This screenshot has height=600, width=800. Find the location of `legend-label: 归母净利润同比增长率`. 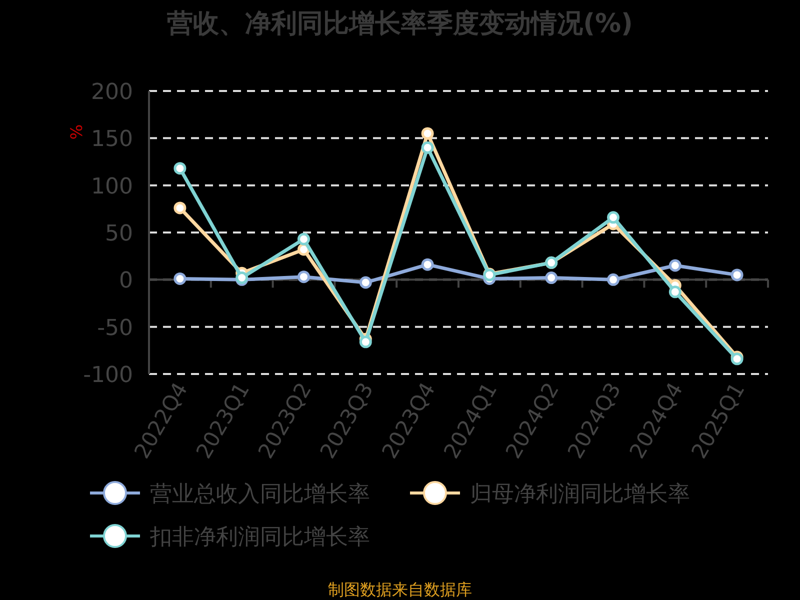

legend-label: 归母净利润同比增长率 is located at coordinates (580, 494).